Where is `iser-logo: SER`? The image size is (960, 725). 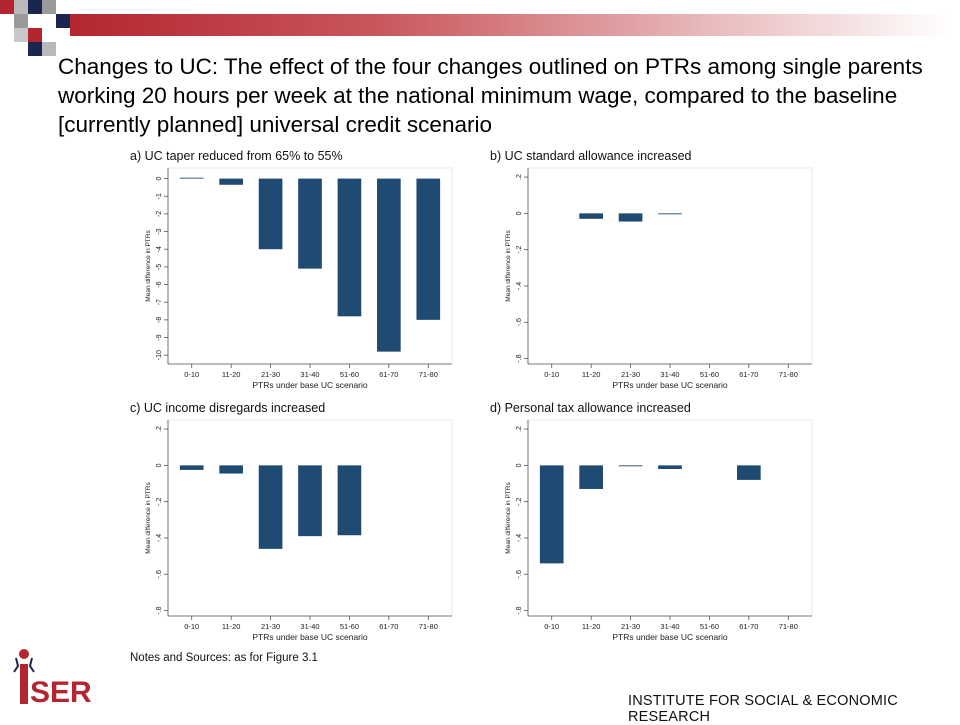 iser-logo: SER is located at coordinates (53, 677).